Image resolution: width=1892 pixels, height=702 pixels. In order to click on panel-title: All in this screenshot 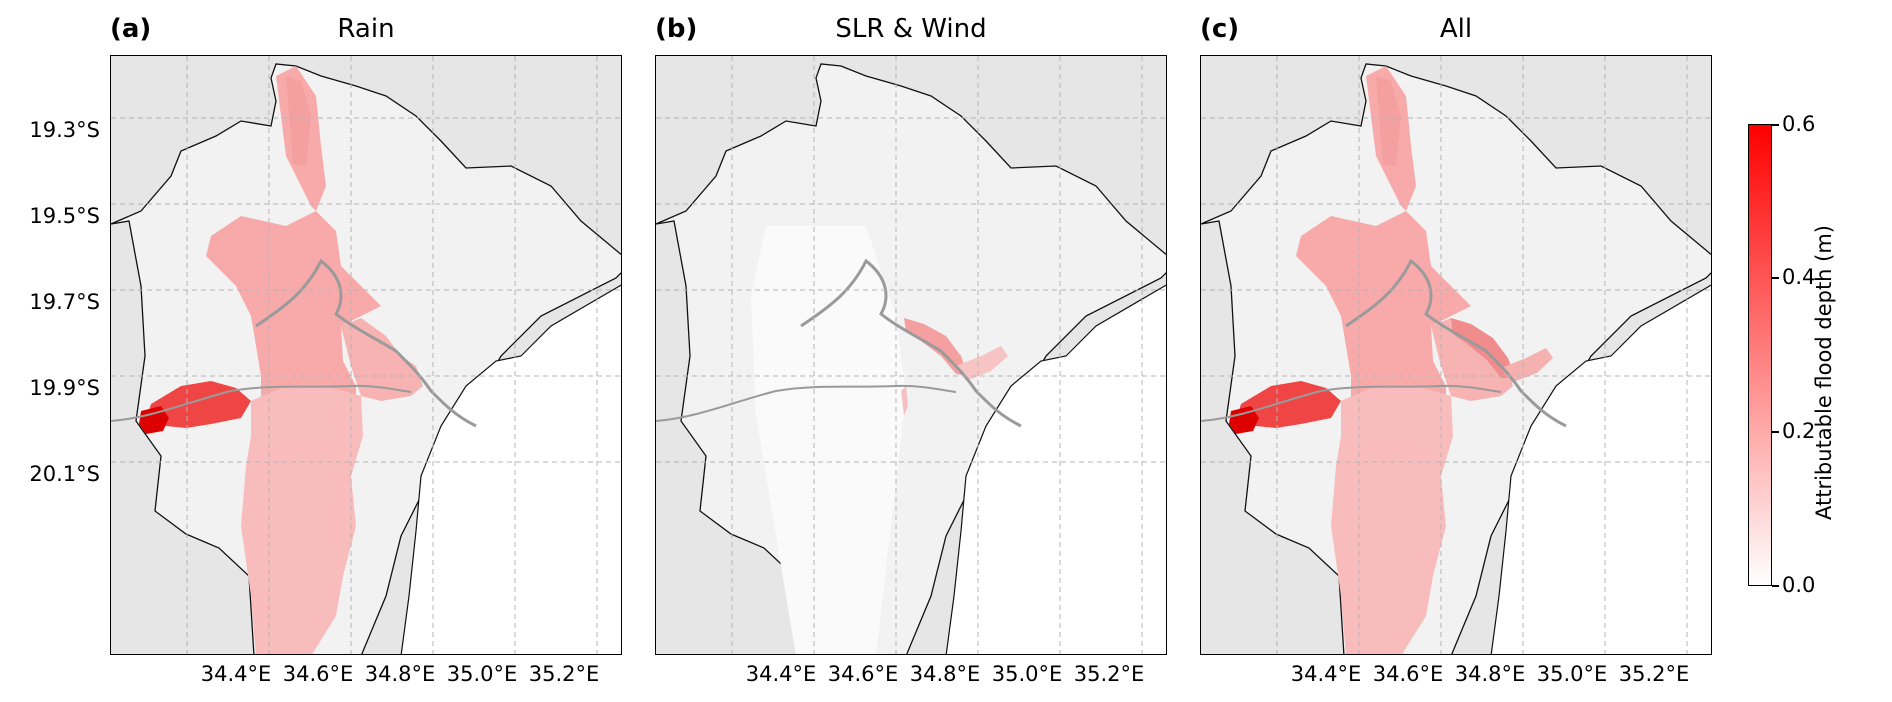, I will do `click(1456, 29)`.